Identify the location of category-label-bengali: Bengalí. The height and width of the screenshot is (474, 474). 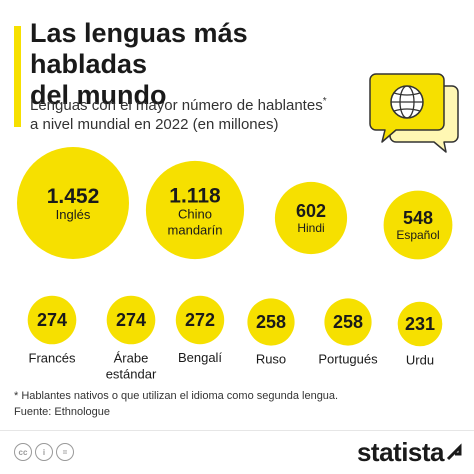
(200, 357).